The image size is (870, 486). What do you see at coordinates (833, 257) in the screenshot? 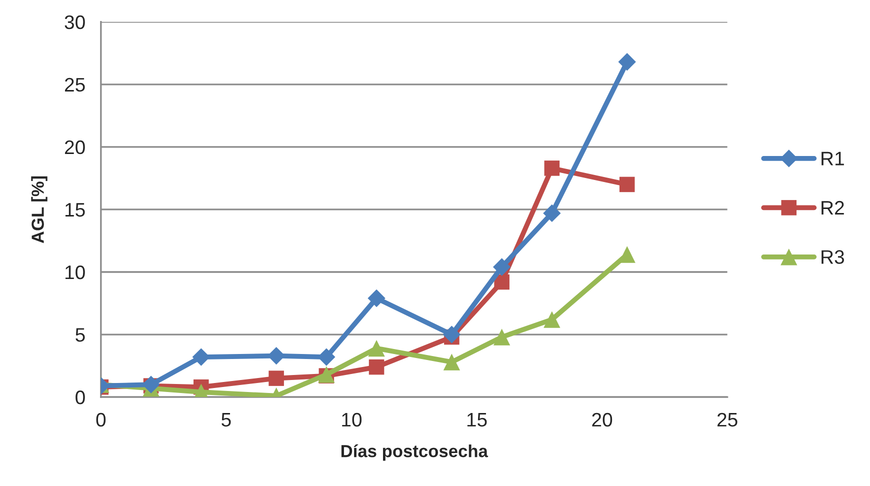
I see `legend-label: R3` at bounding box center [833, 257].